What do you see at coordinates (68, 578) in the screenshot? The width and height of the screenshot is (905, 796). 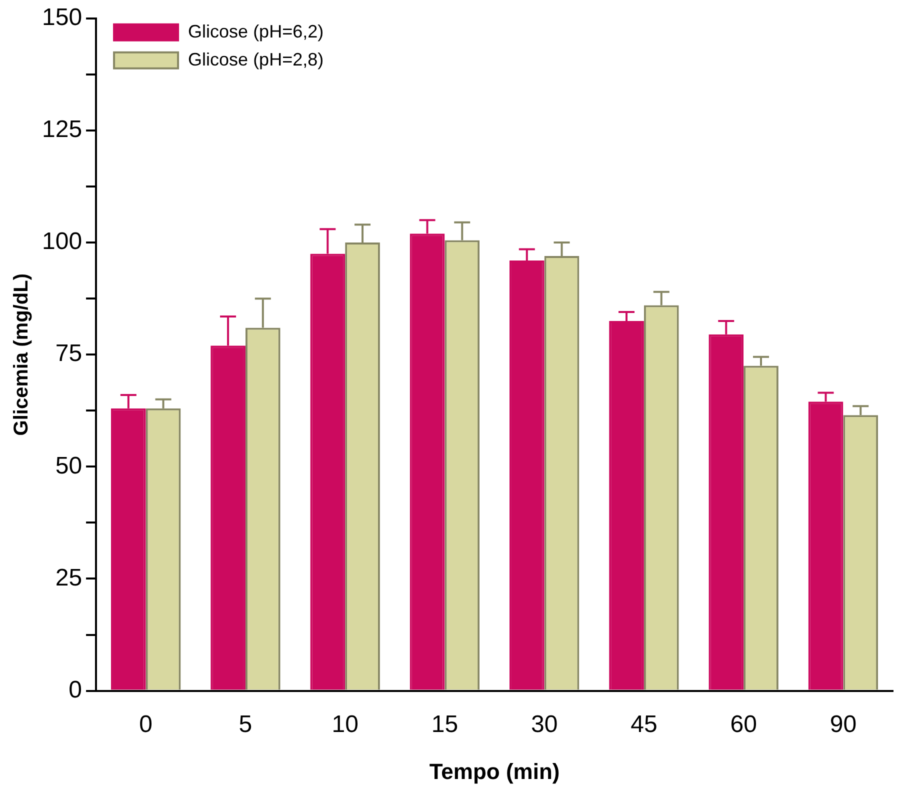 I see `y-tick-label: 25` at bounding box center [68, 578].